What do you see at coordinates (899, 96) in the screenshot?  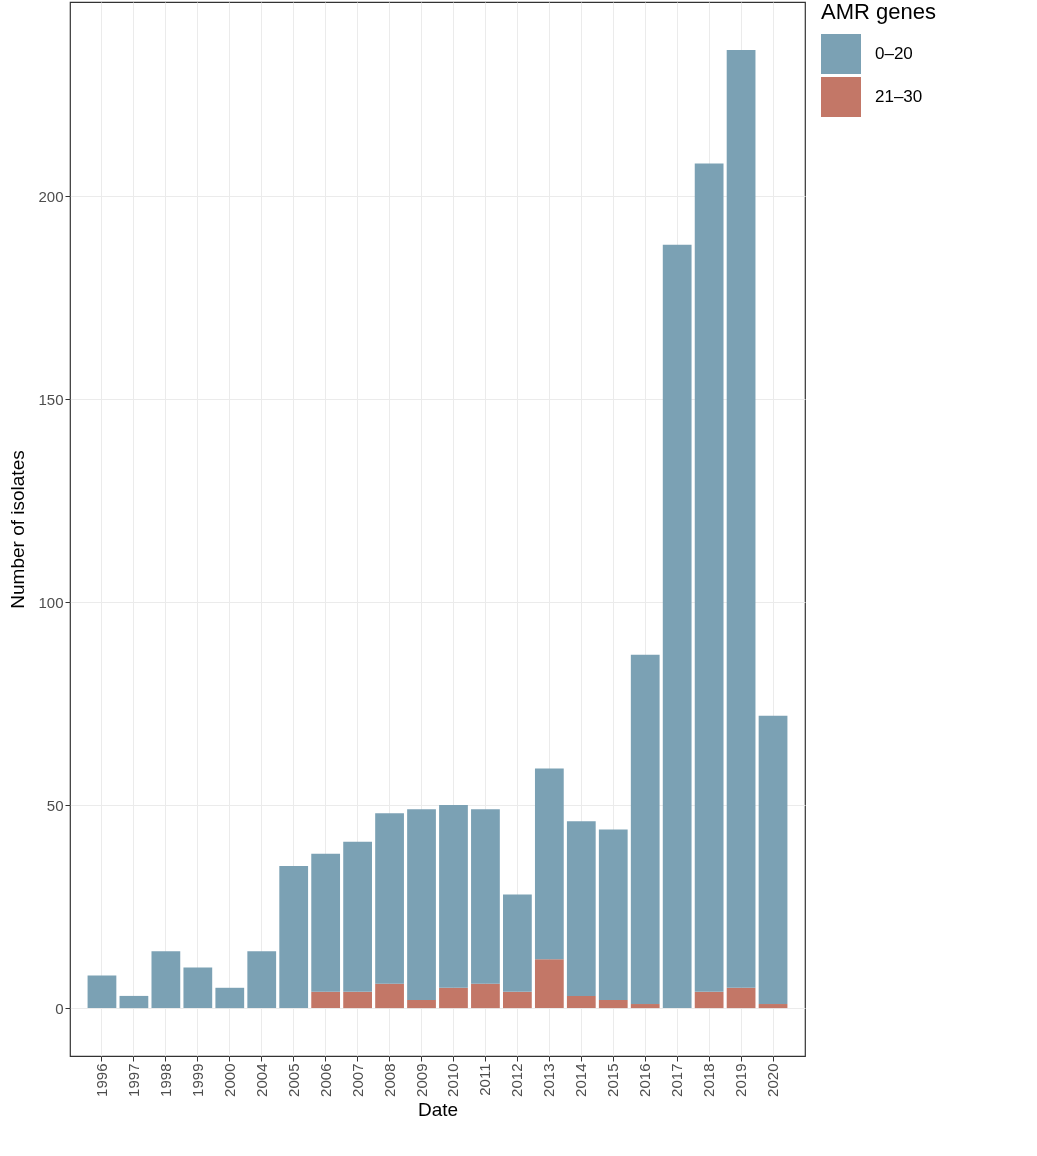 I see `legend-label: 21–30` at bounding box center [899, 96].